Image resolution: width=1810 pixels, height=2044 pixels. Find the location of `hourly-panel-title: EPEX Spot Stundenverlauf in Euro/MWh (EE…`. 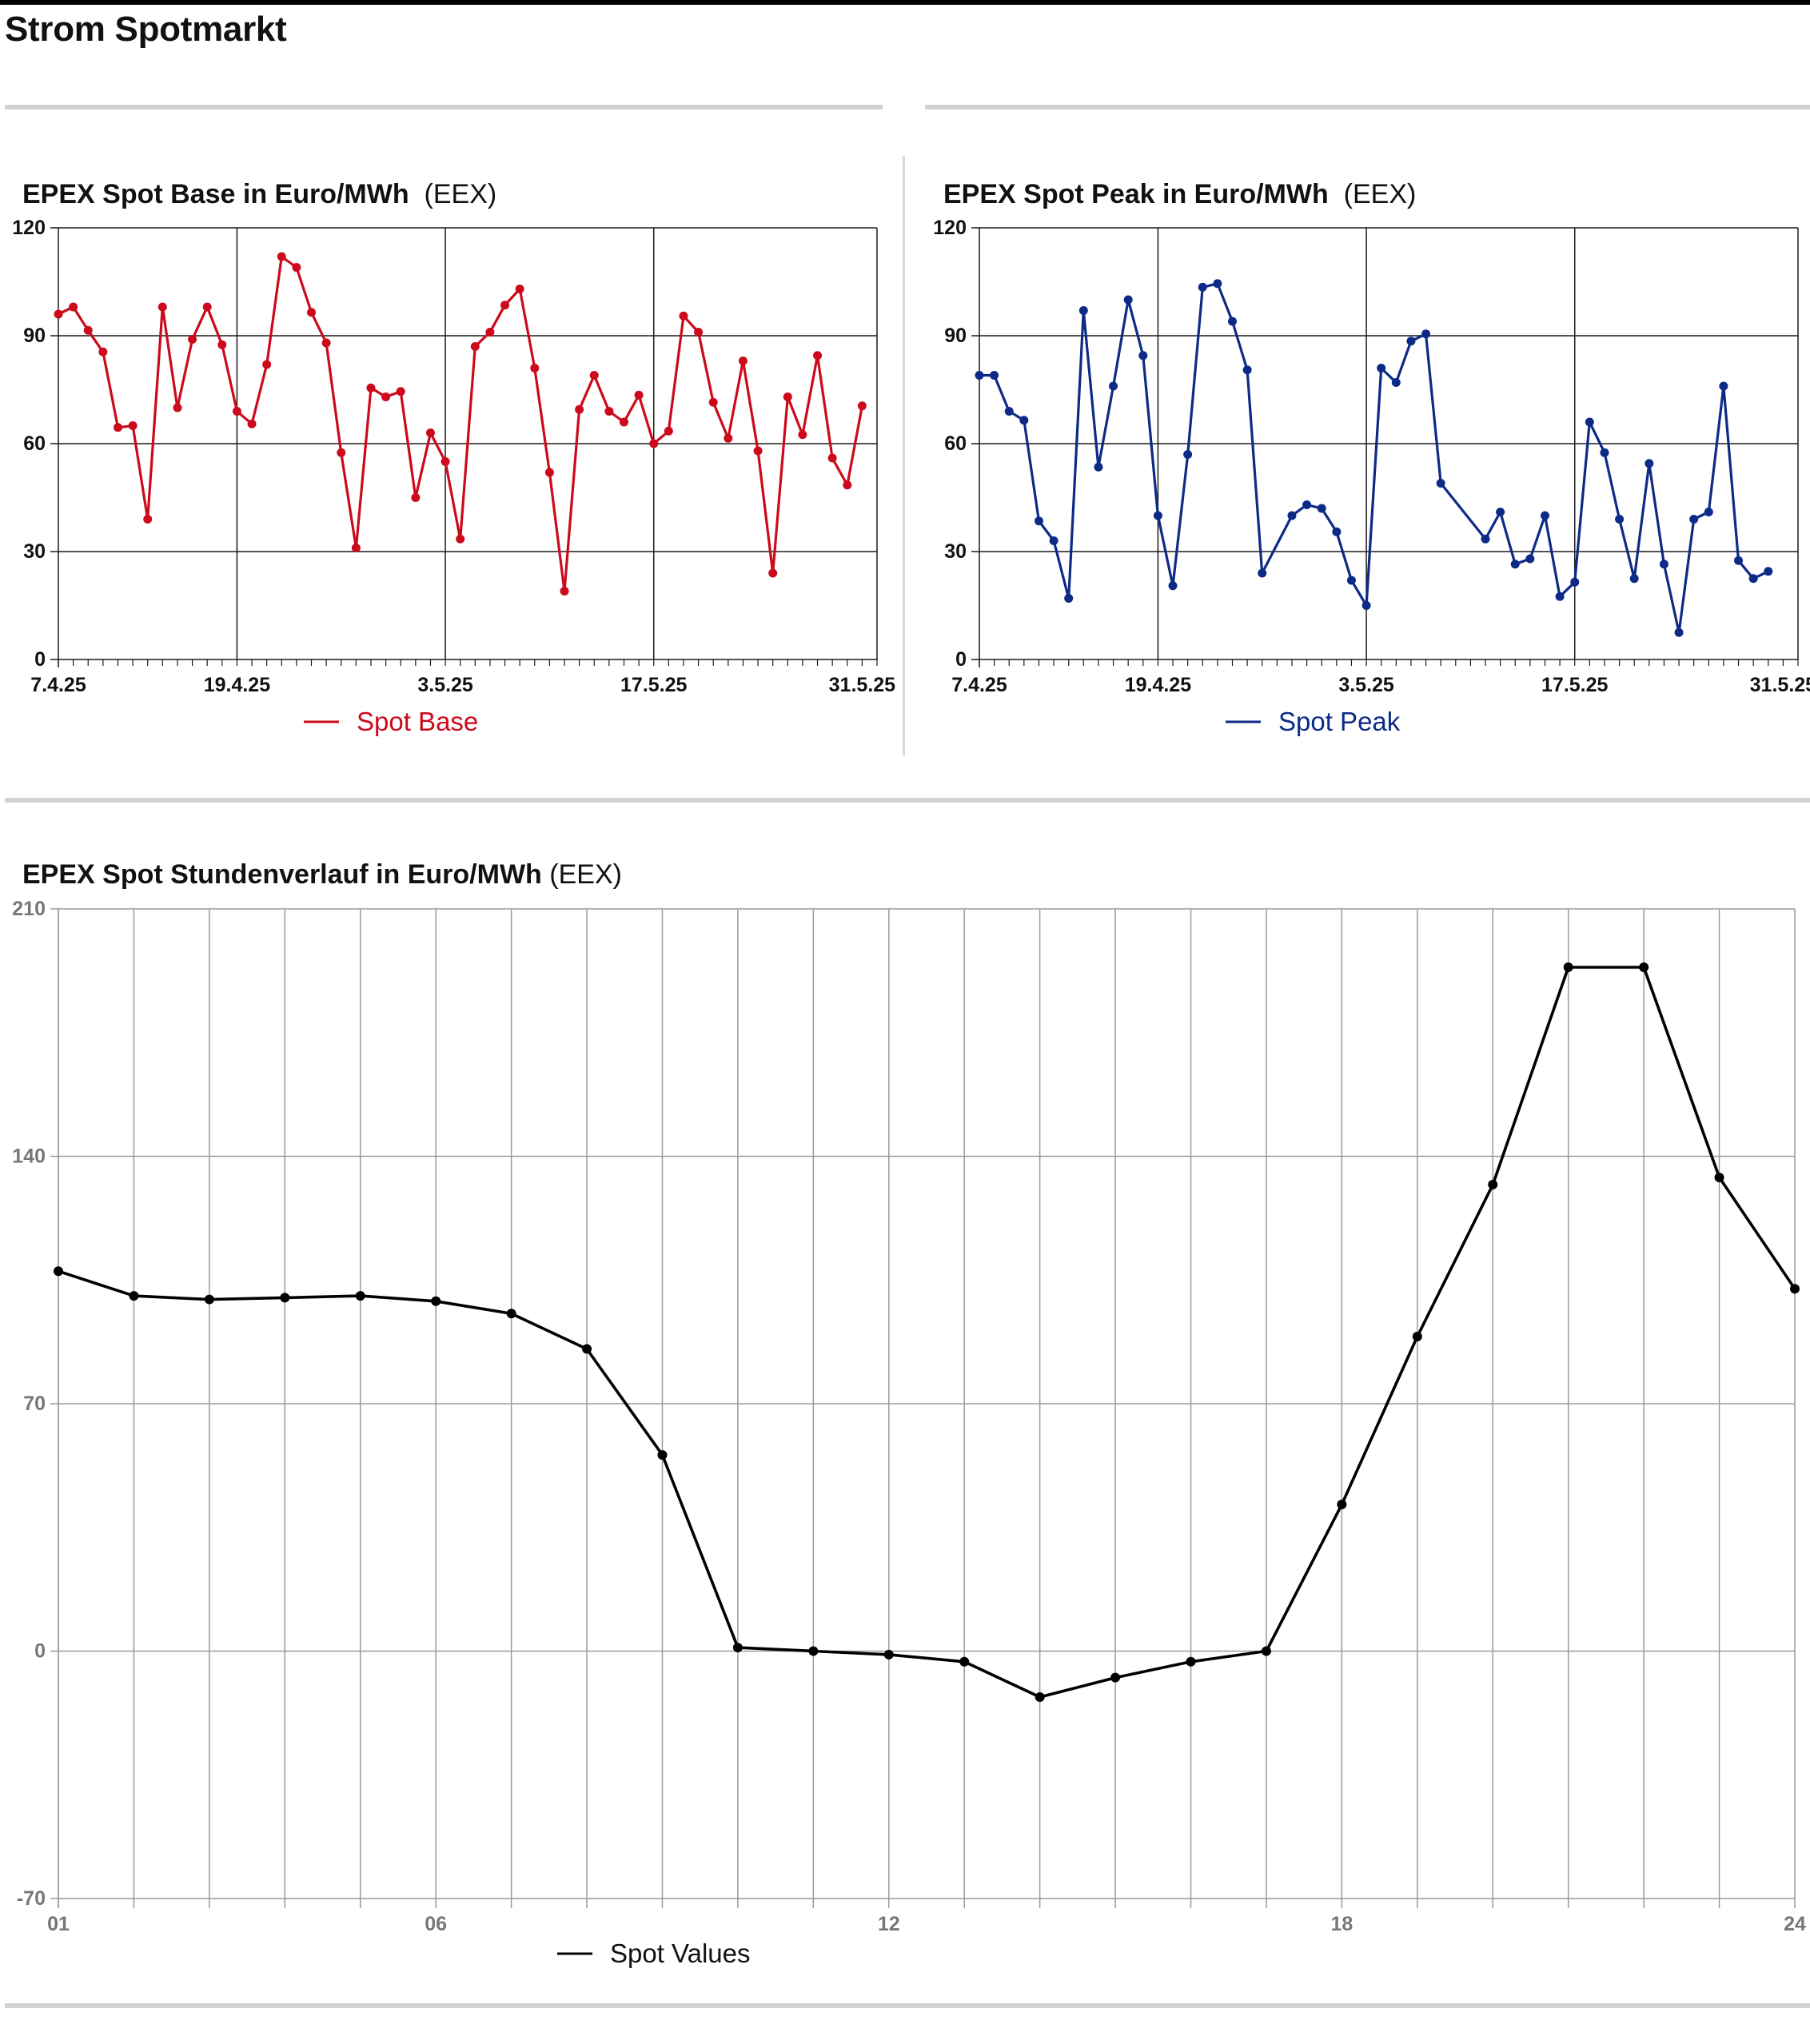

hourly-panel-title: EPEX Spot Stundenverlauf in Euro/MWh (EE… is located at coordinates (322, 875).